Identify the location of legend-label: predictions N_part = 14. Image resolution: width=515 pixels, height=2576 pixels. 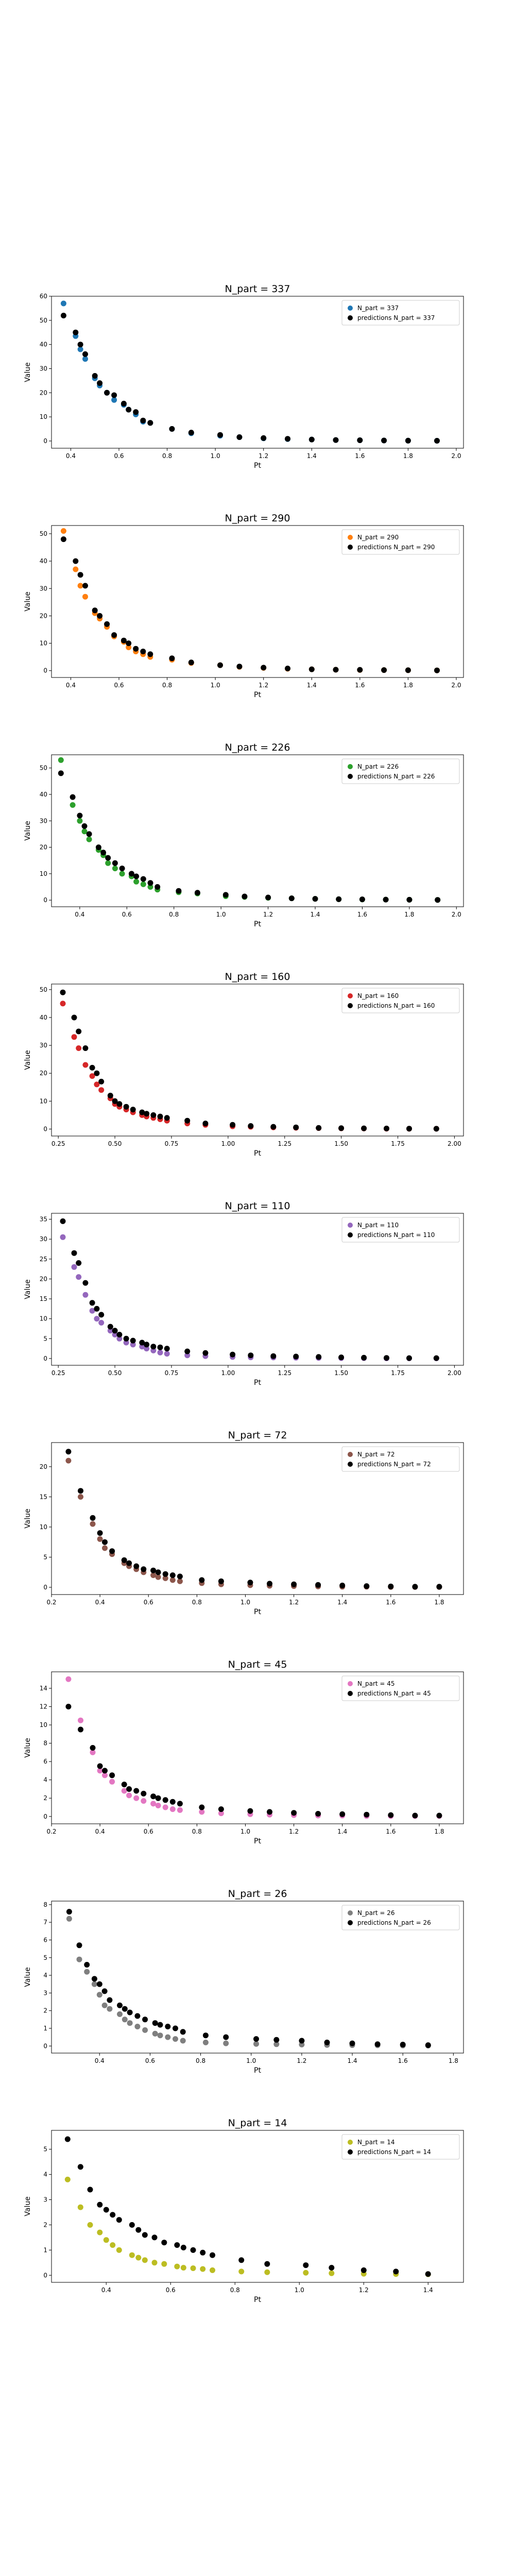
(394, 2152).